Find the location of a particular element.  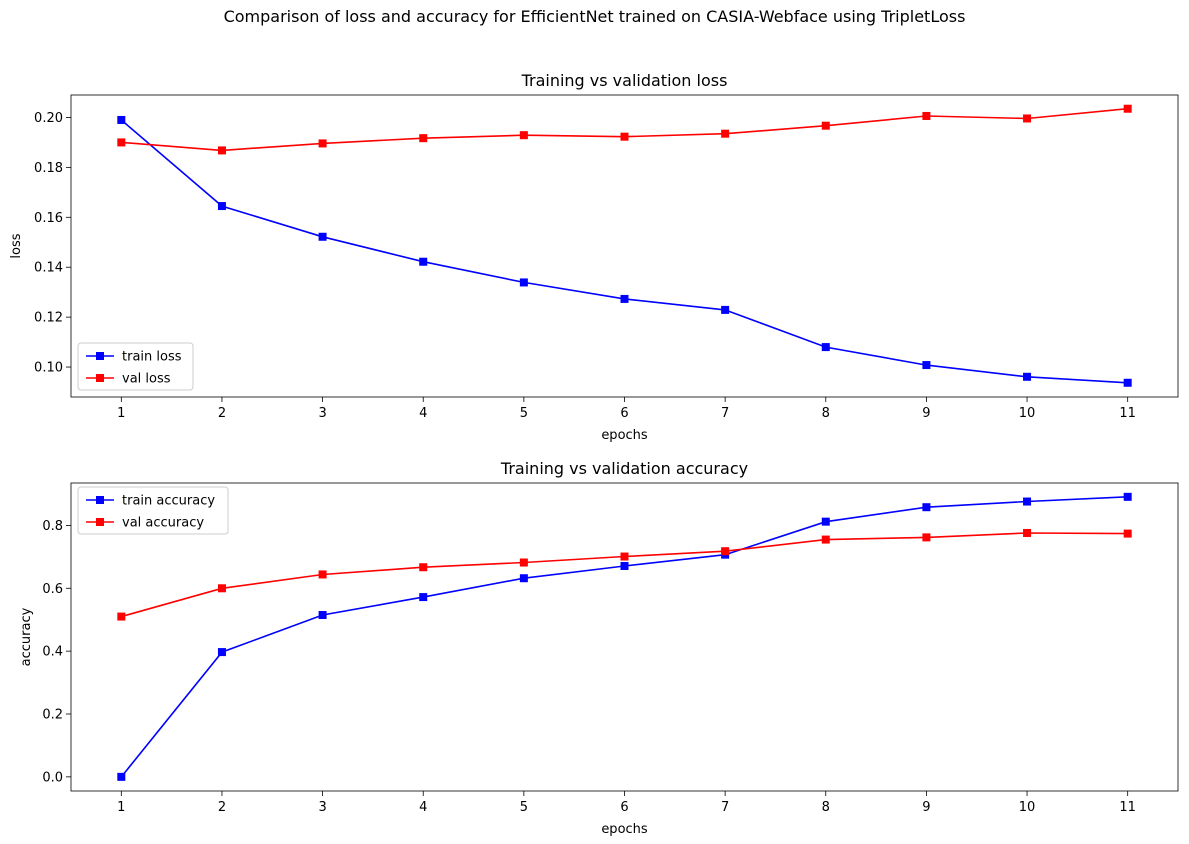

legend: train accuracy val accuracy is located at coordinates (153, 510).